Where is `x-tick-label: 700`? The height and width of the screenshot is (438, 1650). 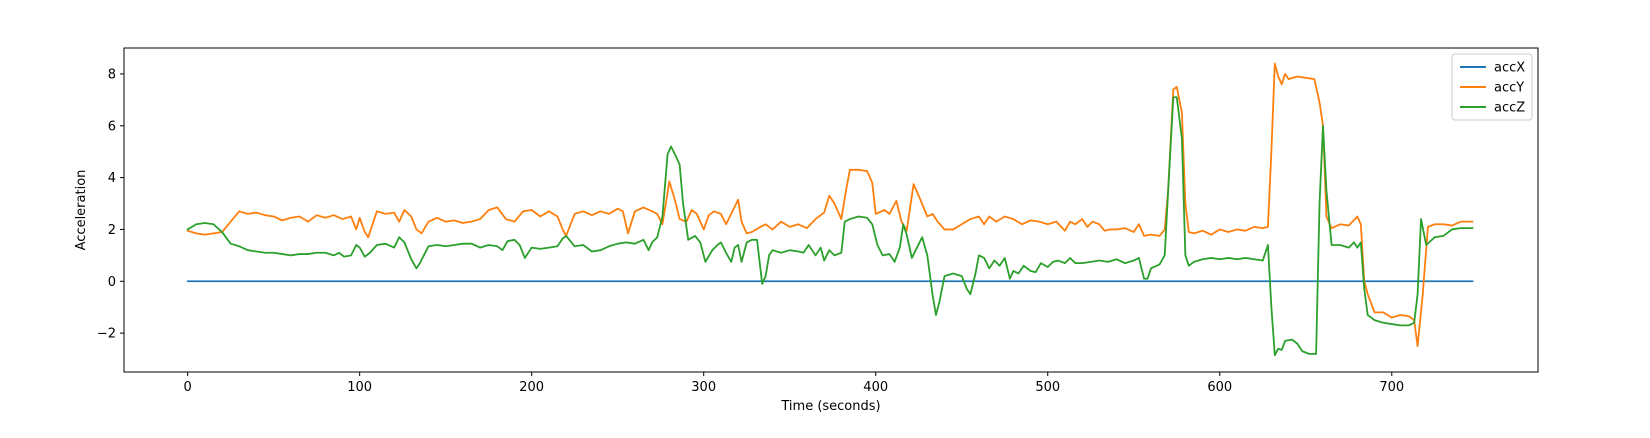
x-tick-label: 700 is located at coordinates (1391, 387).